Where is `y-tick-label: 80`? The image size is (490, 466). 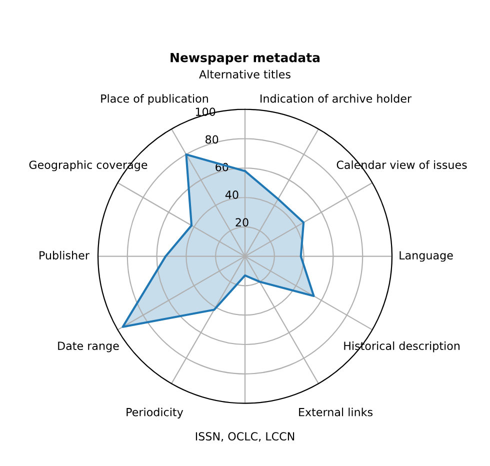 y-tick-label: 80 is located at coordinates (212, 139).